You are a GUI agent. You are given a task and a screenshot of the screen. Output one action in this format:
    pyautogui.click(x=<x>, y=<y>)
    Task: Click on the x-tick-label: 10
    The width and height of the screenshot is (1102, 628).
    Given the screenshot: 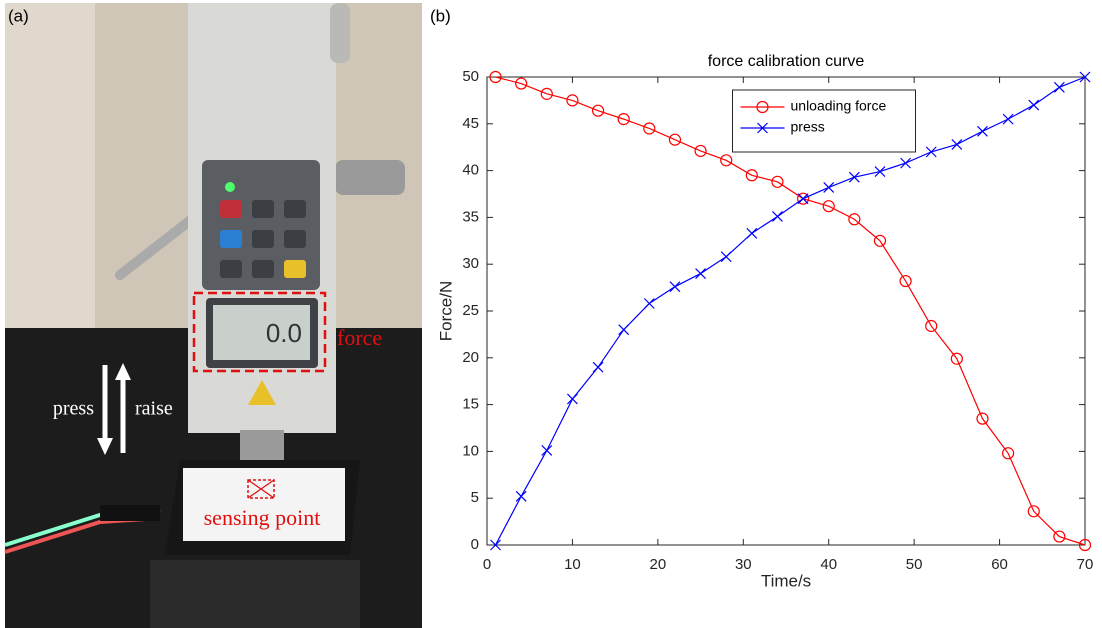 What is the action you would take?
    pyautogui.click(x=572, y=564)
    